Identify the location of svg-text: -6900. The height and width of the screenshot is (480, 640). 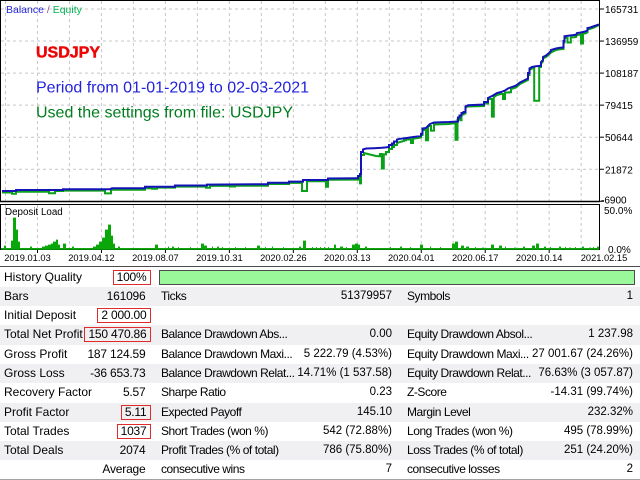
(614, 200).